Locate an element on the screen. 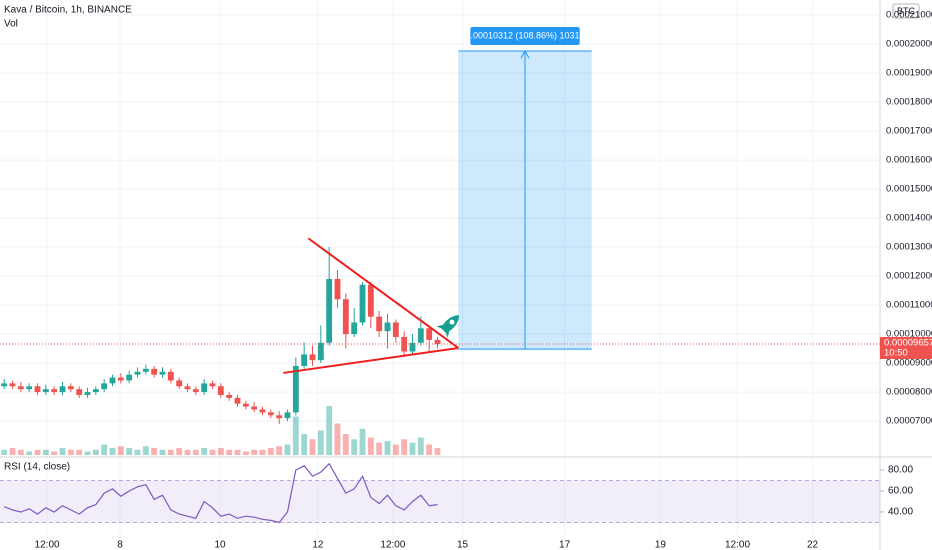 The width and height of the screenshot is (932, 550). x-tick-label: 22 is located at coordinates (813, 545).